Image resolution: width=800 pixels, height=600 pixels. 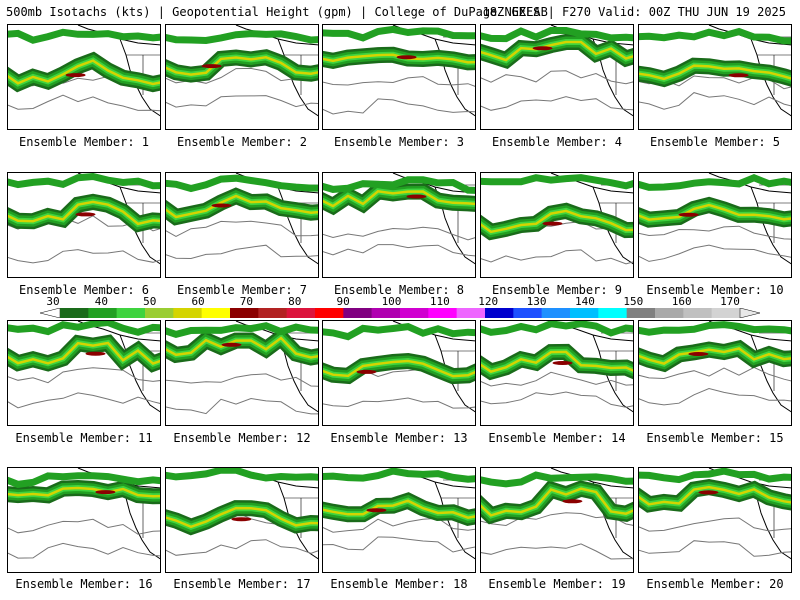 What do you see at coordinates (295, 301) in the screenshot?
I see `colorbar-tick-label: 80` at bounding box center [295, 301].